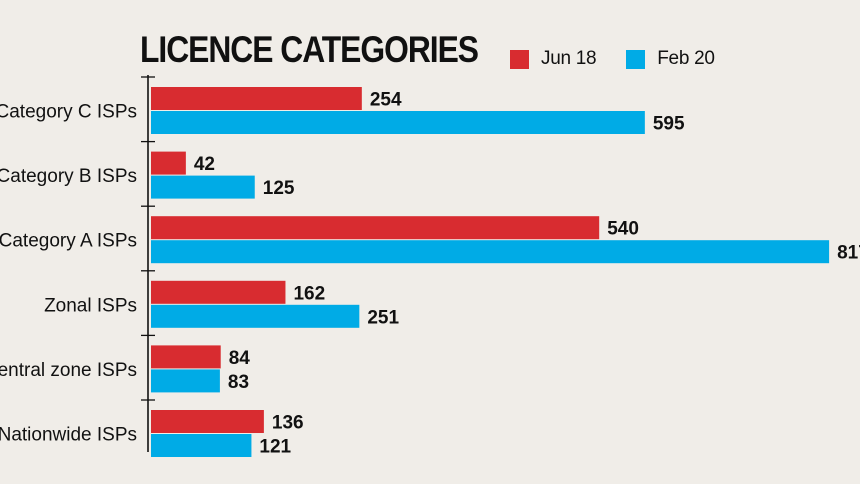  What do you see at coordinates (623, 229) in the screenshot?
I see `data-label-category-a-isps-jun-18: 540` at bounding box center [623, 229].